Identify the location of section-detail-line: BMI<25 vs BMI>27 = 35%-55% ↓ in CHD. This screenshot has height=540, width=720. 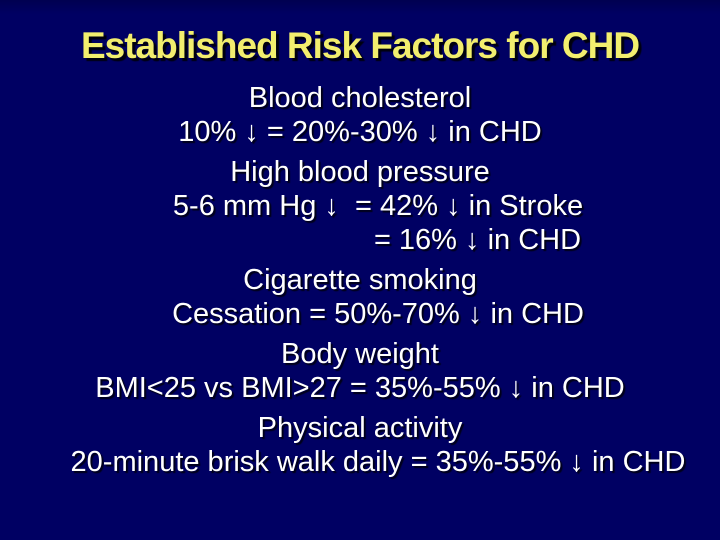
(360, 388).